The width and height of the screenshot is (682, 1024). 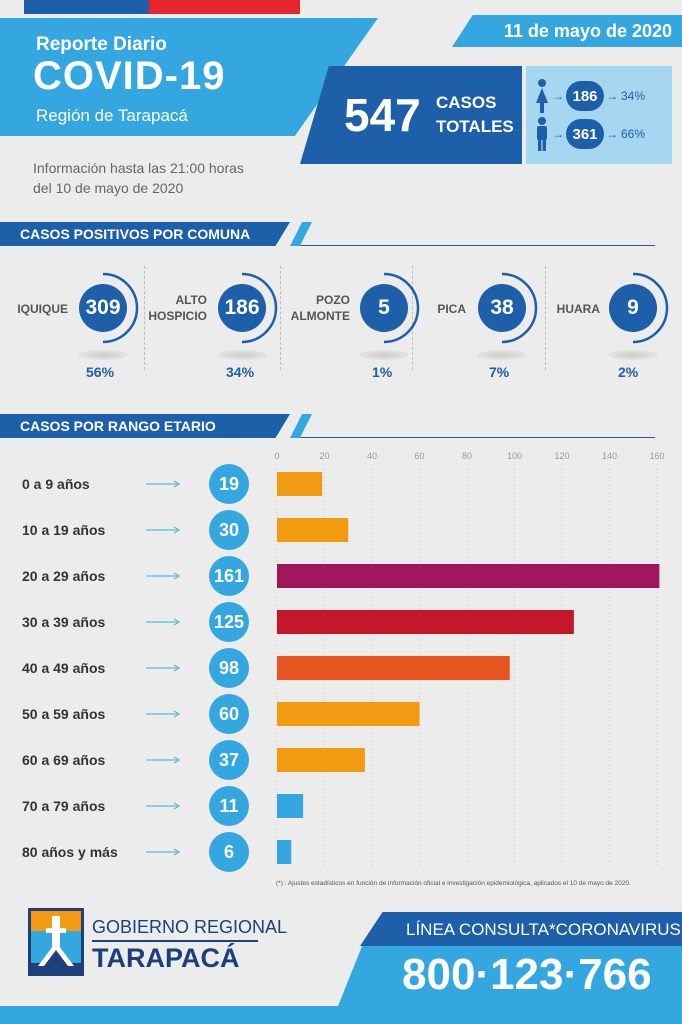 I want to click on x-tick-label: 20, so click(x=324, y=456).